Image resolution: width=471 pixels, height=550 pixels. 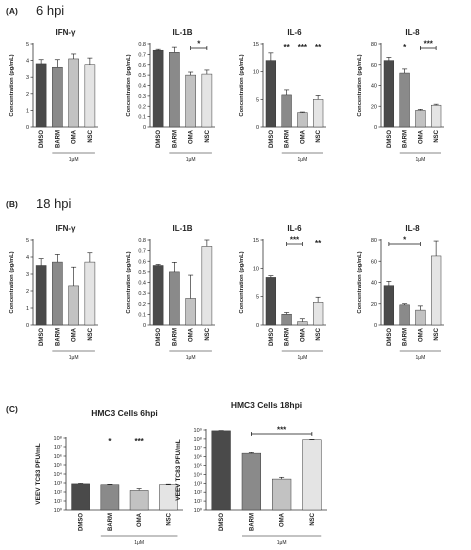 I want to click on y-tick-label: 0.4, so click(x=142, y=87).